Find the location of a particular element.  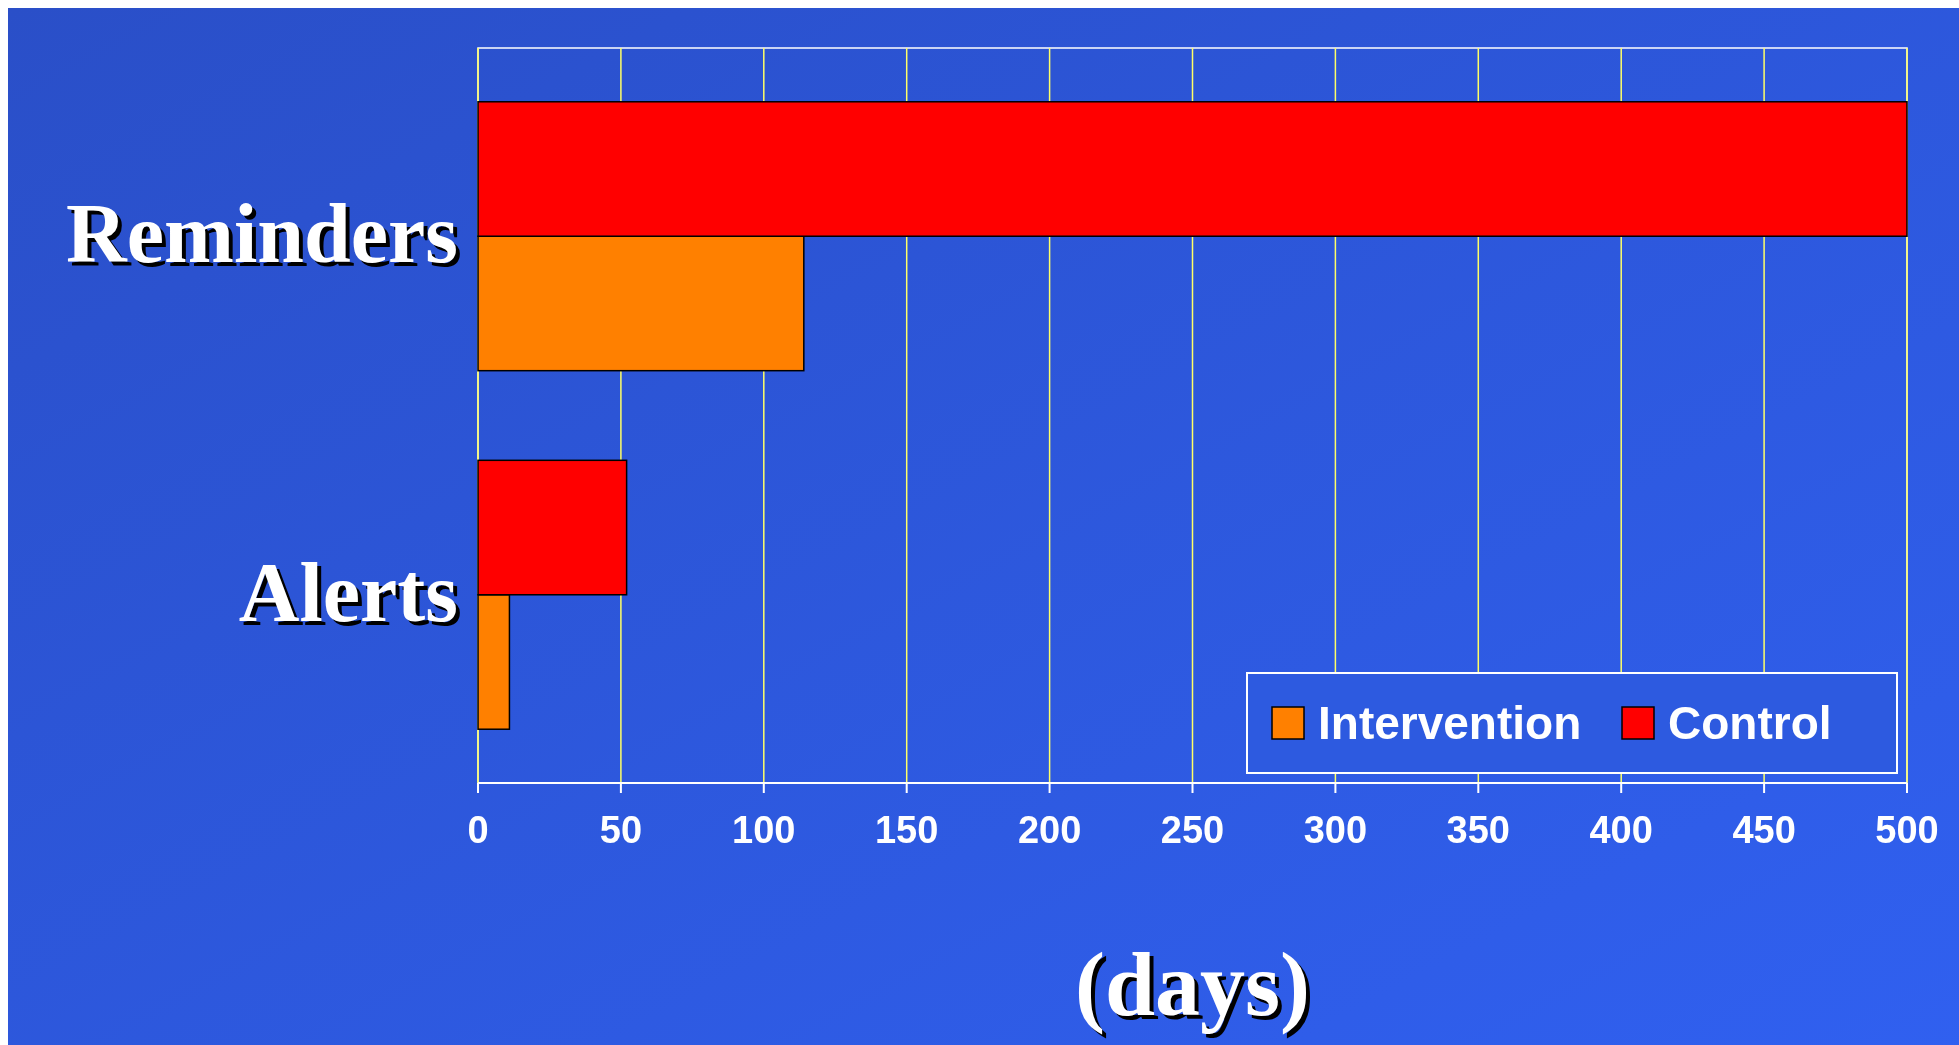

x-tick-label: 50 is located at coordinates (621, 830).